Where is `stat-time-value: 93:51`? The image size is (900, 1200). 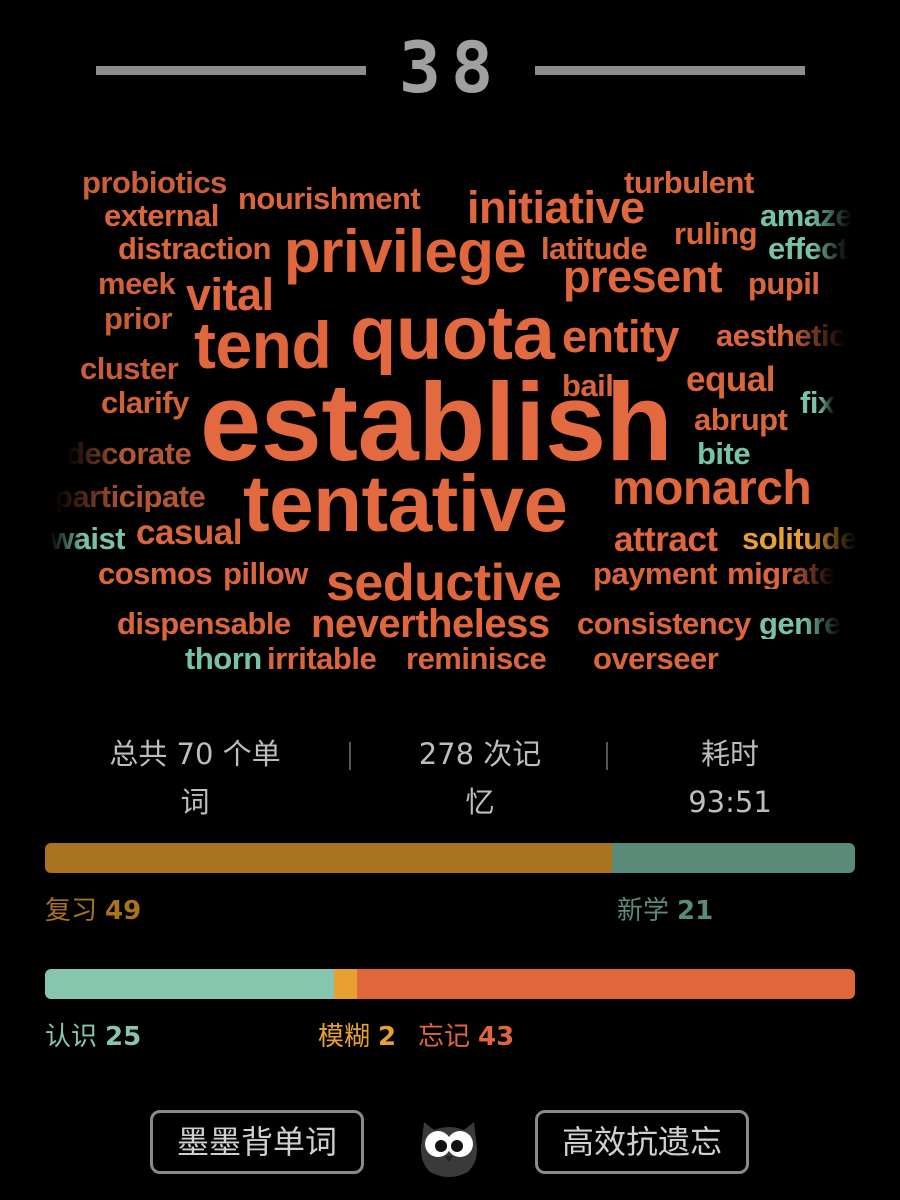
stat-time-value: 93:51 is located at coordinates (730, 802).